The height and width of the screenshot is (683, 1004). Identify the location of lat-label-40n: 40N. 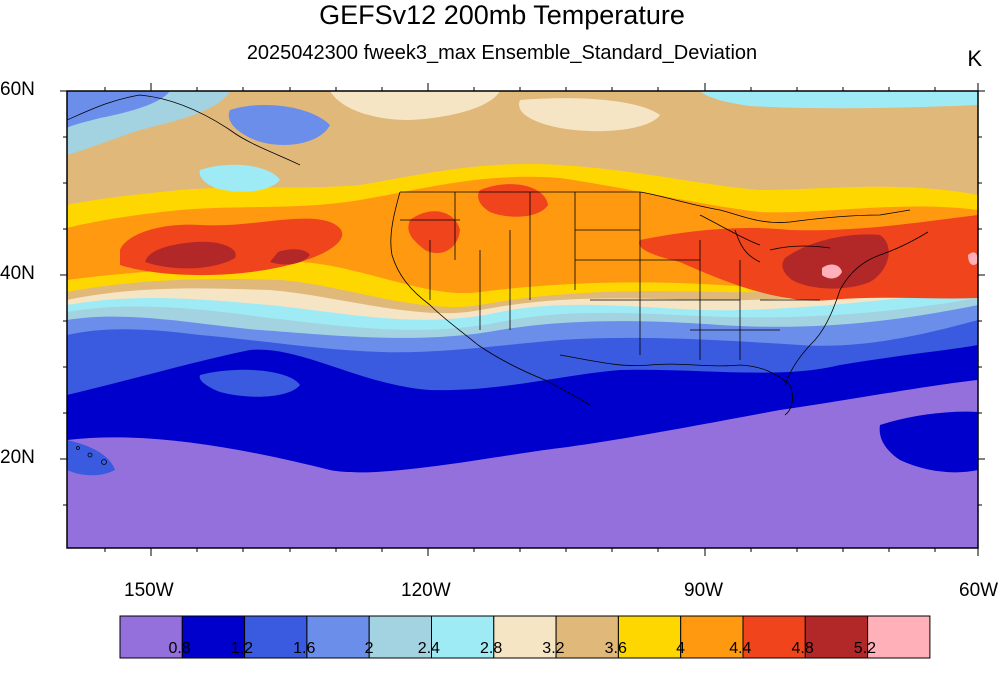
(17, 273).